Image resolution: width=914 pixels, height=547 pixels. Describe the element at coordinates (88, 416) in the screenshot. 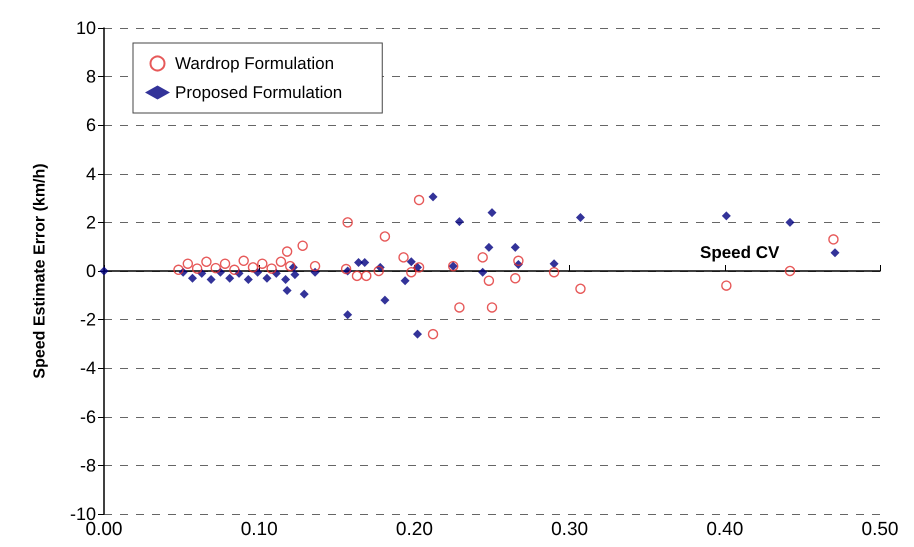

I see `y-tick-label: -6` at that location.